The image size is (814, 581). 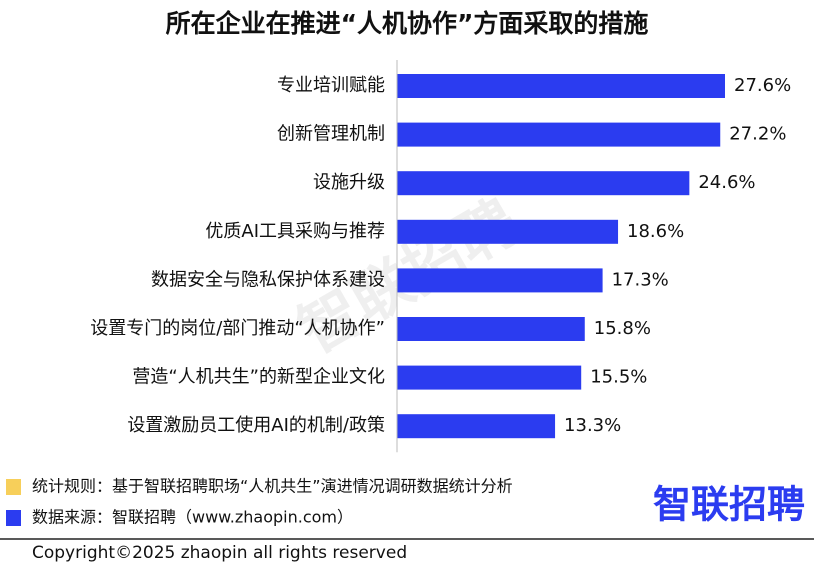 What do you see at coordinates (655, 231) in the screenshot?
I see `value-label: 18.6%` at bounding box center [655, 231].